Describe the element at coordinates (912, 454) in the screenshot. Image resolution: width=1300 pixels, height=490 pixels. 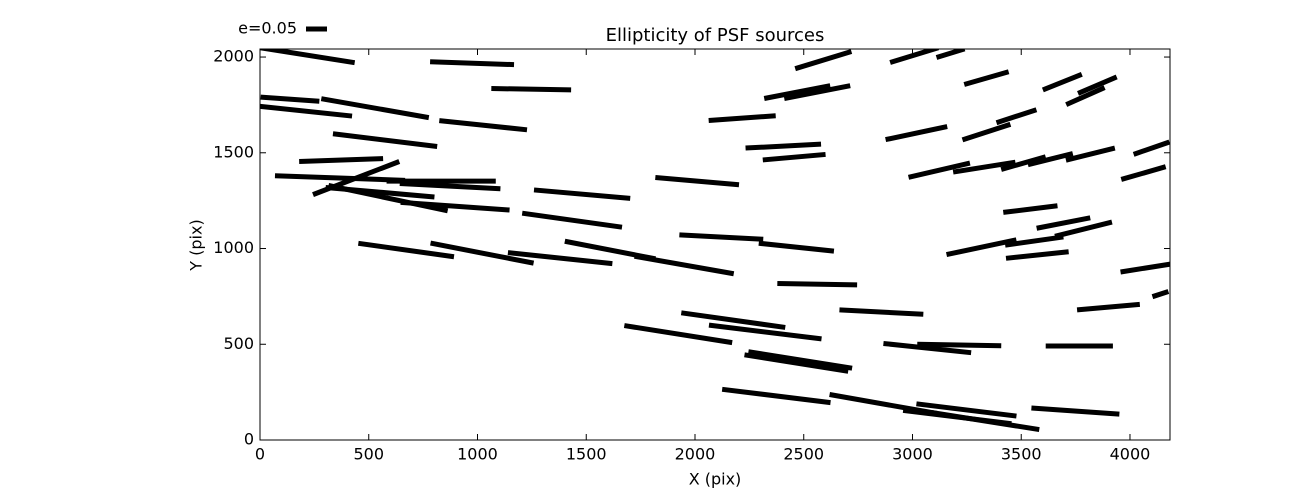
I see `x-tick-label: 3000` at that location.